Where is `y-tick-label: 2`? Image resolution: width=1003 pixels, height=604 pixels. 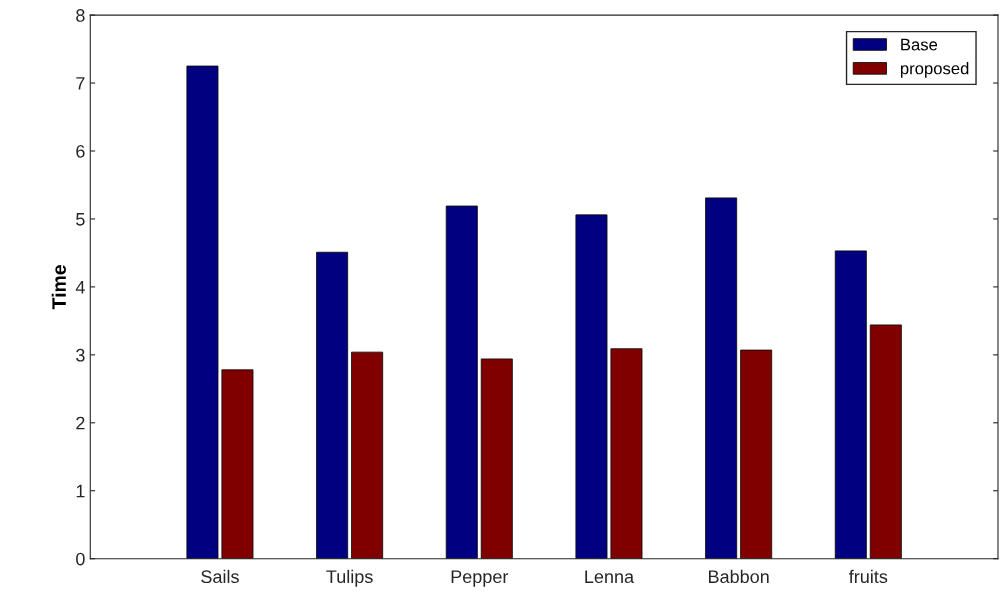 y-tick-label: 2 is located at coordinates (80, 423).